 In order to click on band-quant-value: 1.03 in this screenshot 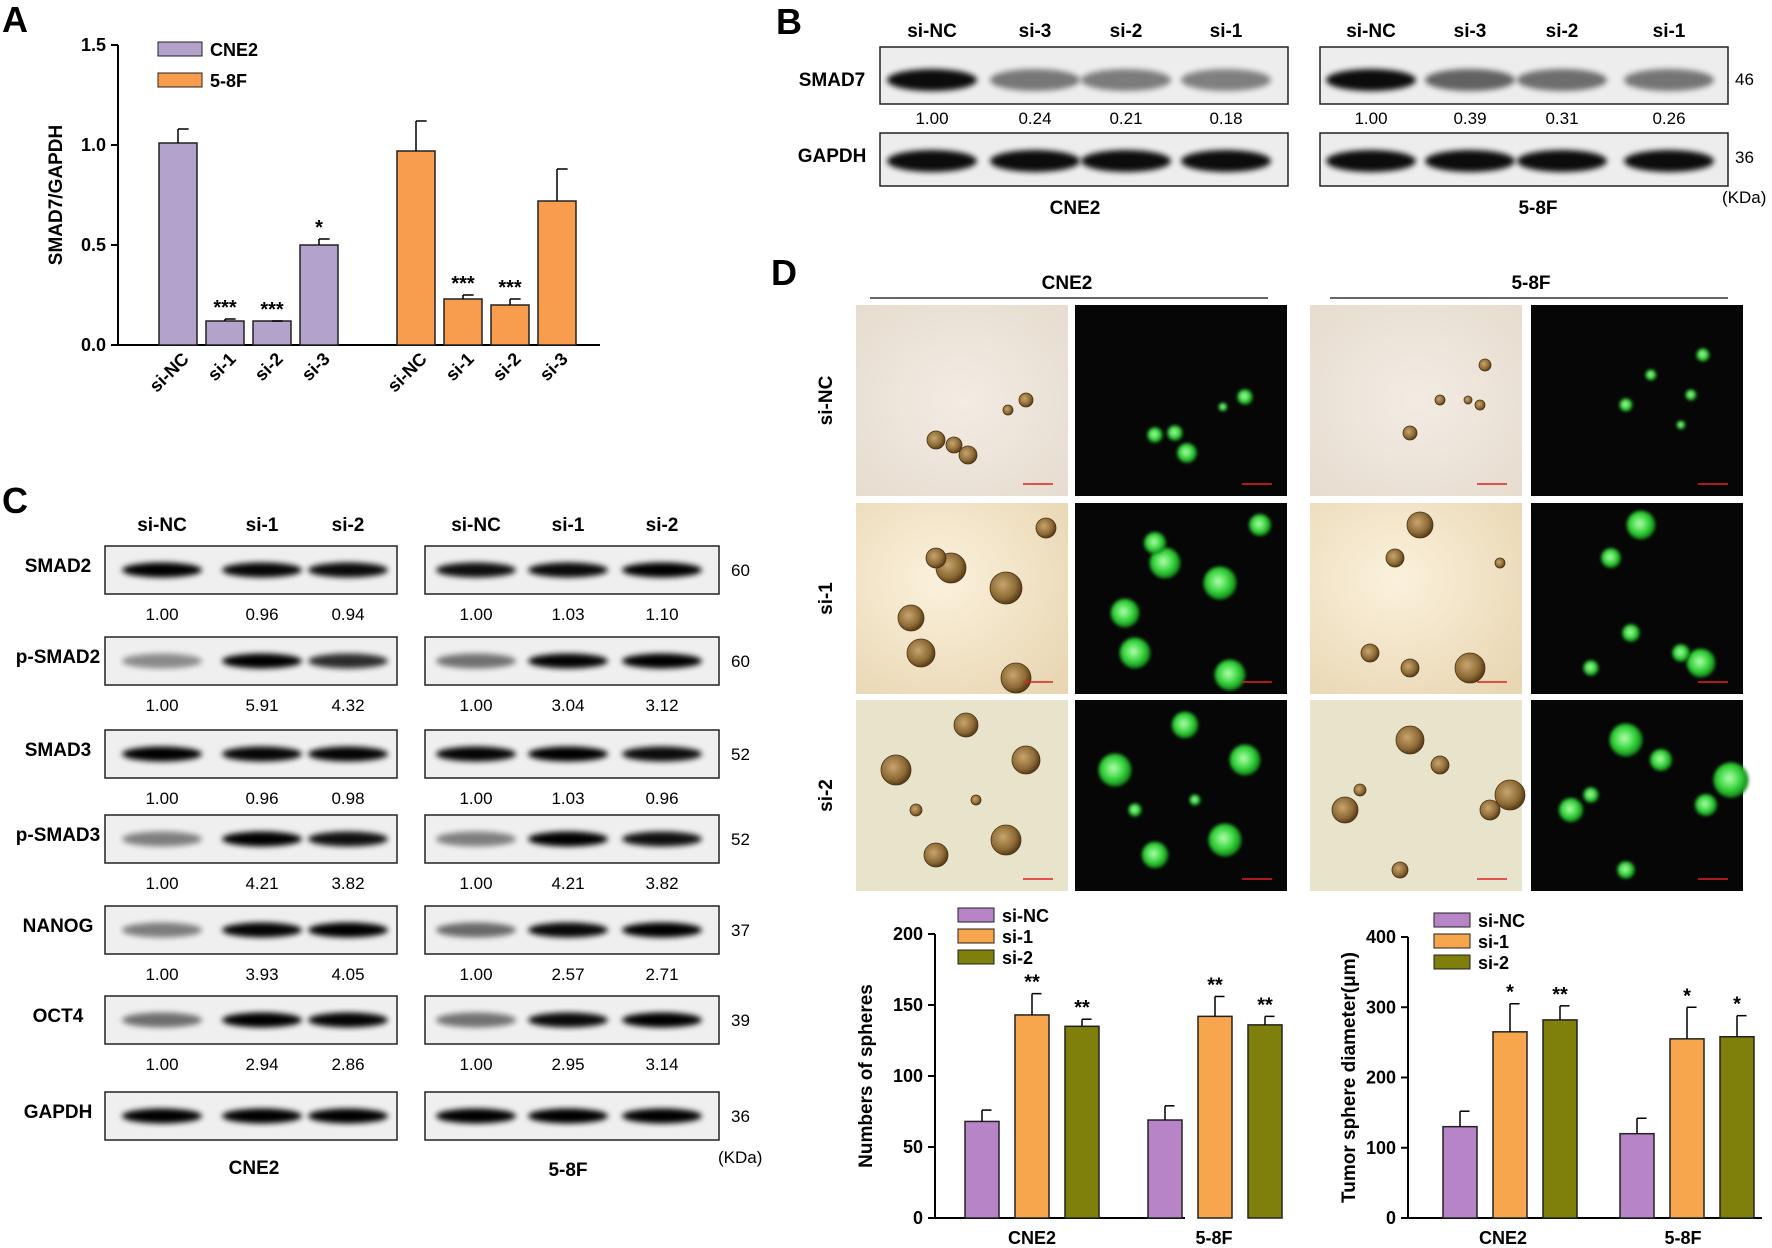, I will do `click(567, 798)`.